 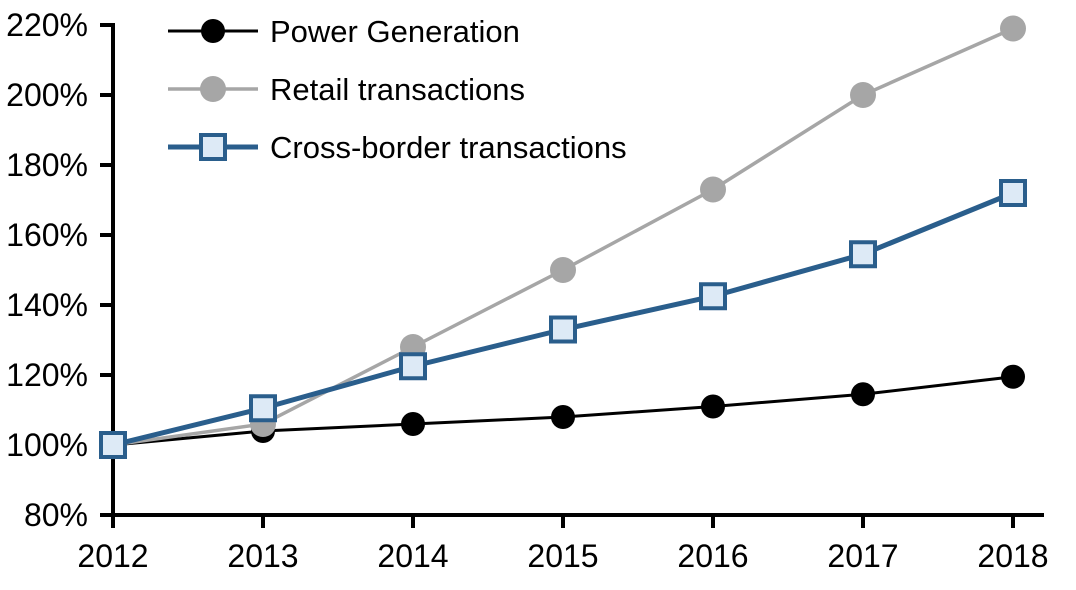 I want to click on legend-item-cross-border-transactions: Cross-border transactions, so click(x=397, y=147).